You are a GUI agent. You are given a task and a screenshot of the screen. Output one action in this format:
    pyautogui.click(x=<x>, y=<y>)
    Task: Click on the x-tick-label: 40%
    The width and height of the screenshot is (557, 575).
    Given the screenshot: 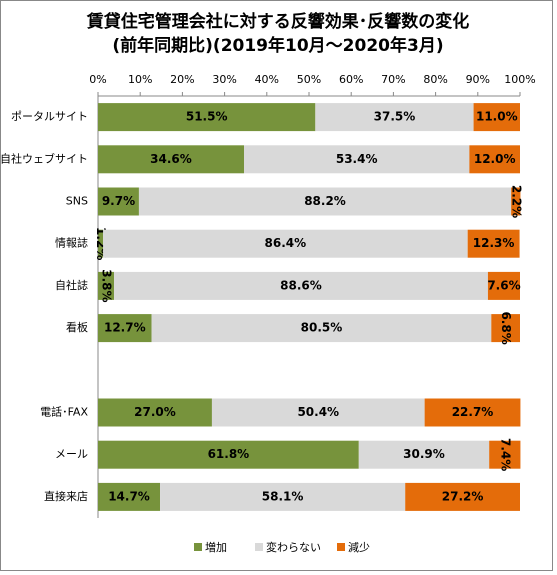 What is the action you would take?
    pyautogui.click(x=267, y=79)
    